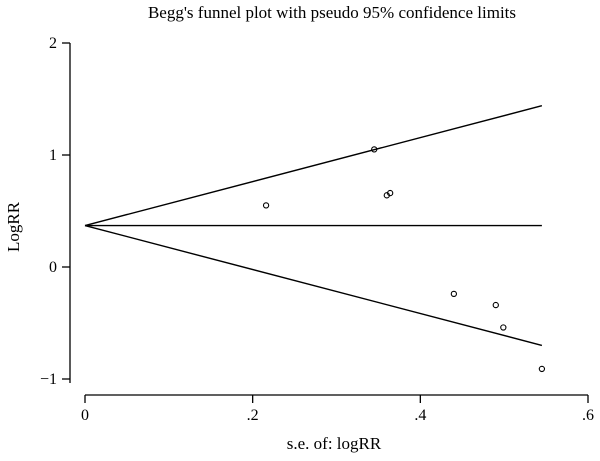 The image size is (600, 461). Describe the element at coordinates (13, 226) in the screenshot. I see `y-axis-label: LogRR` at that location.